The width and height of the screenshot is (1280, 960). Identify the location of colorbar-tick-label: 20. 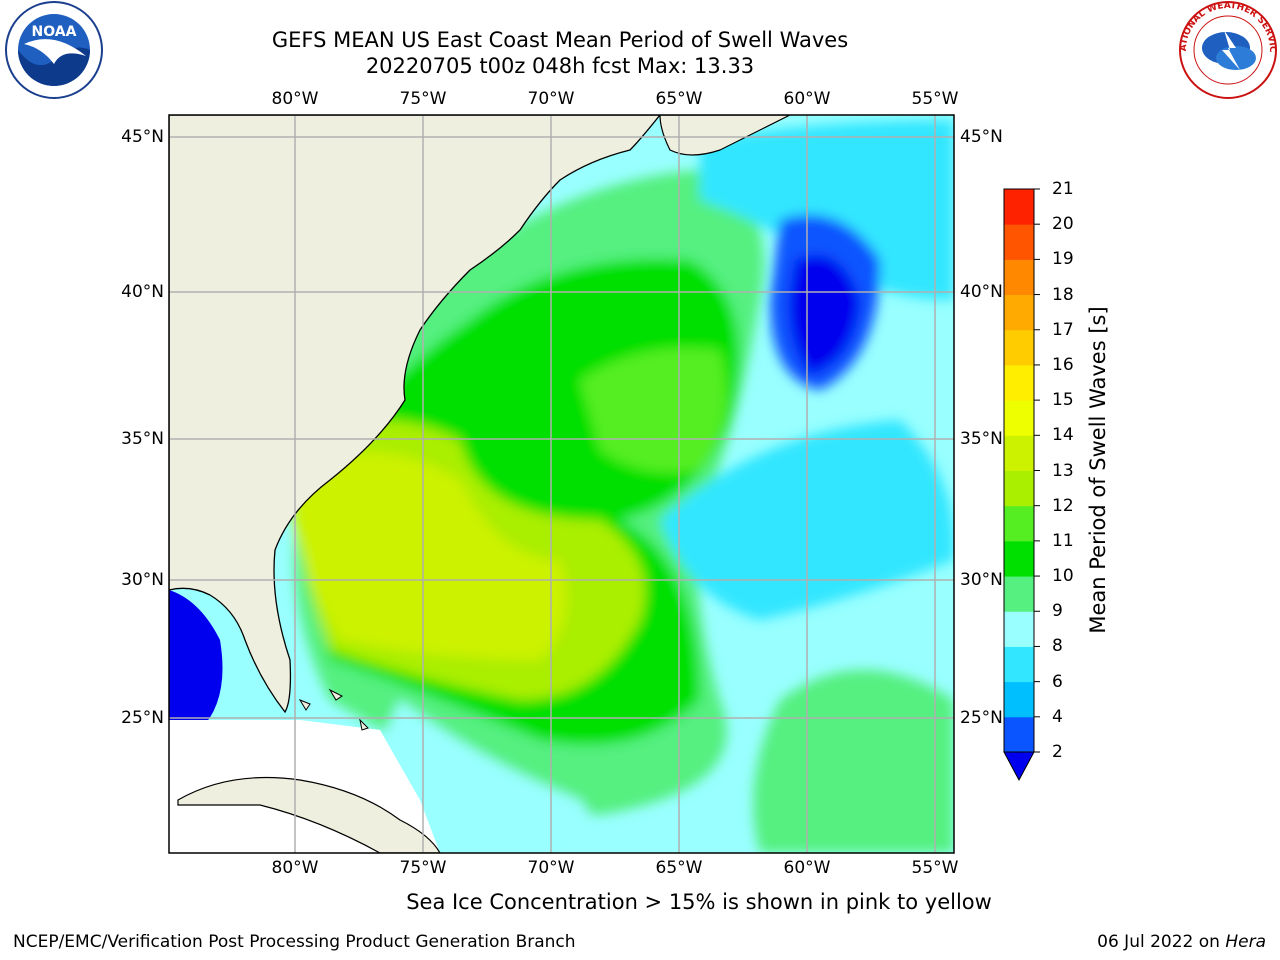
(1063, 224).